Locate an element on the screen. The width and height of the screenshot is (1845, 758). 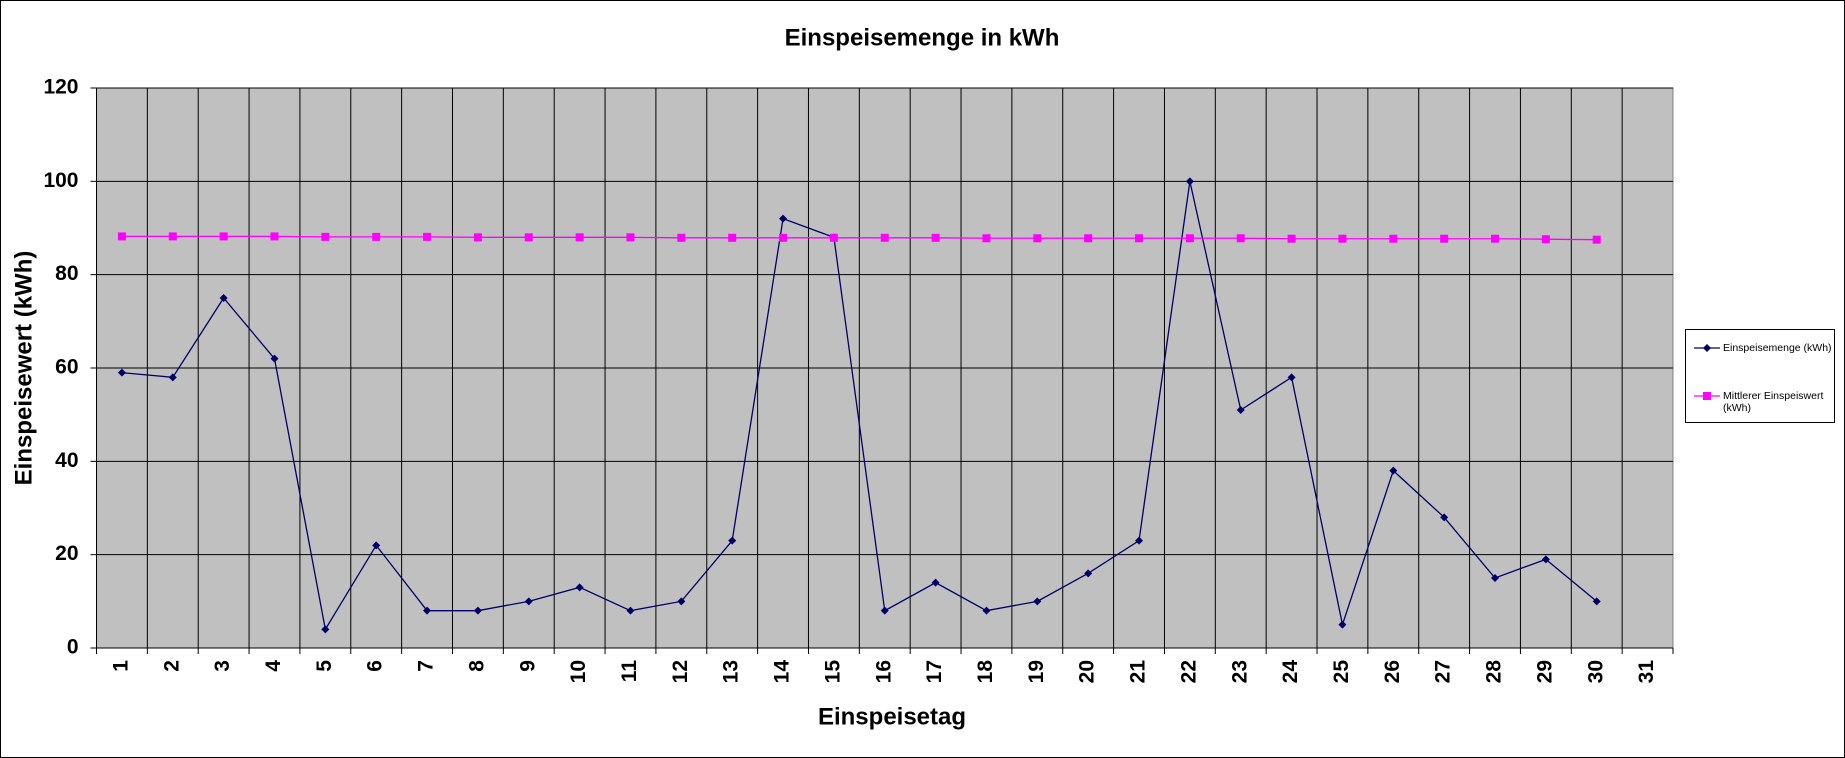
x-tick-label: 14 is located at coordinates (782, 672).